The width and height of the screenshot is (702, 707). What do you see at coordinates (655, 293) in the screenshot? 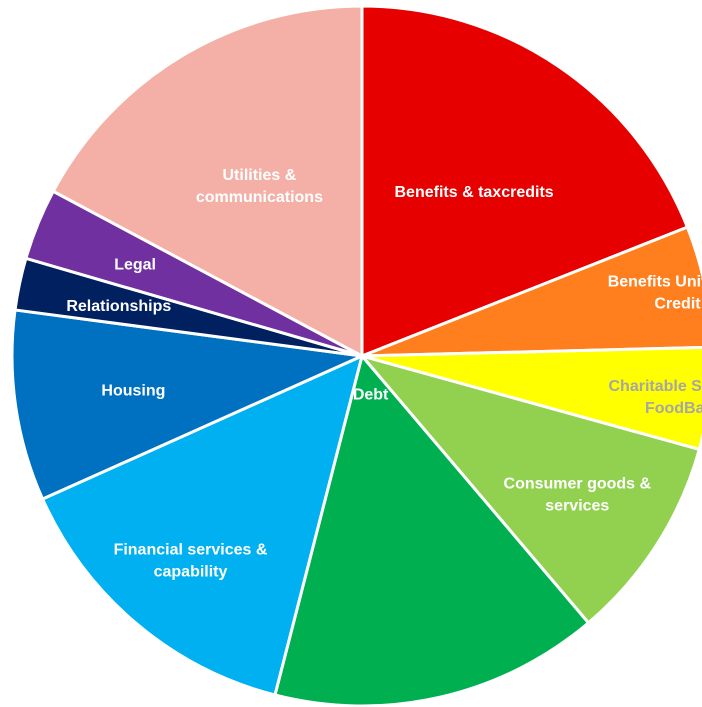
I see `pie-label-benefits-universal-credit: Benefits UniversalCredit` at bounding box center [655, 293].